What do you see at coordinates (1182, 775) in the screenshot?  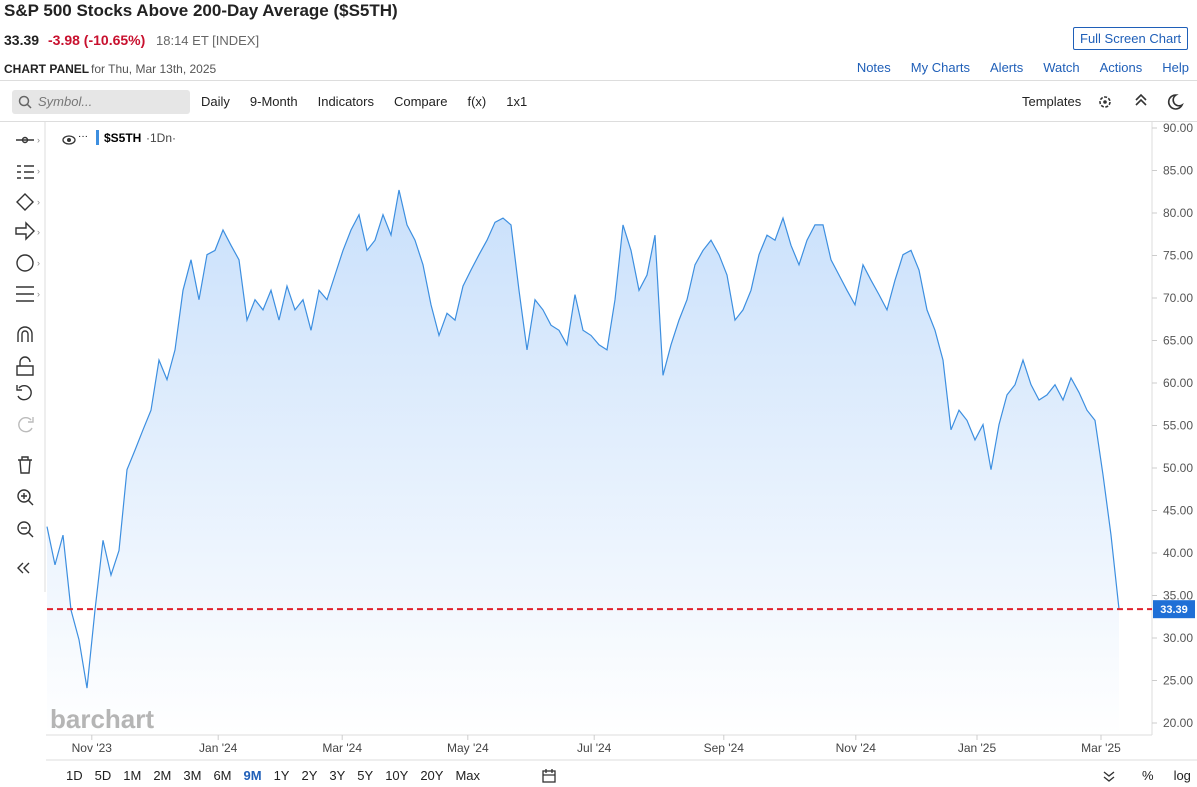 I see `scale-option: log` at bounding box center [1182, 775].